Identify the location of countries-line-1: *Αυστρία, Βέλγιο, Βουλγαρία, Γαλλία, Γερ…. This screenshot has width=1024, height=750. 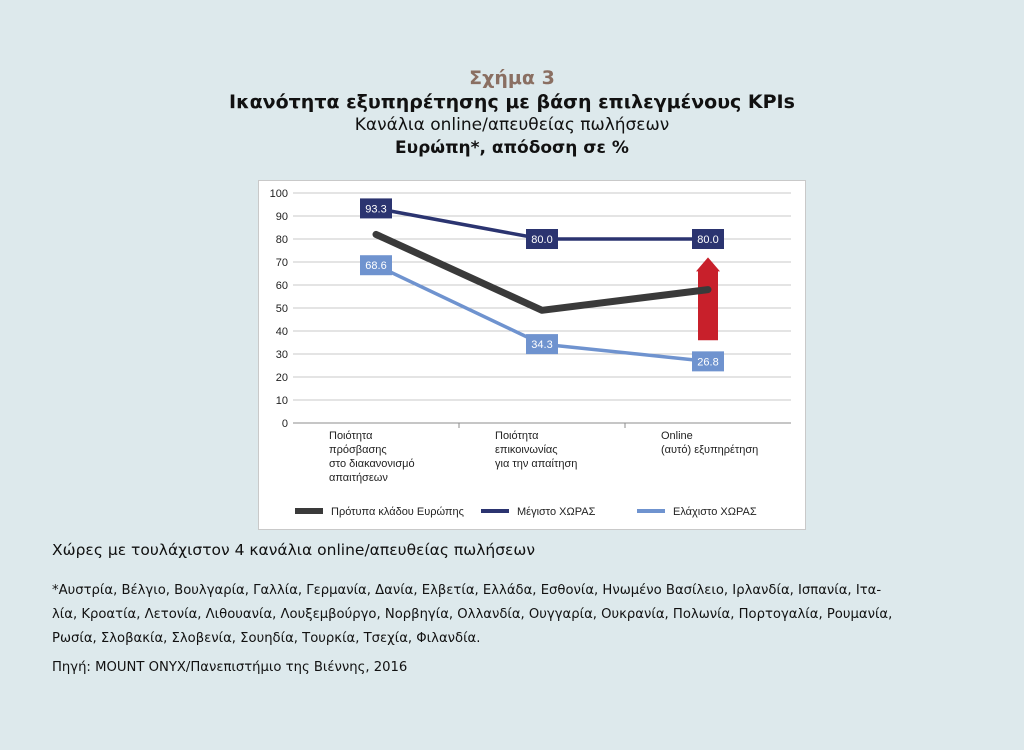
(467, 590).